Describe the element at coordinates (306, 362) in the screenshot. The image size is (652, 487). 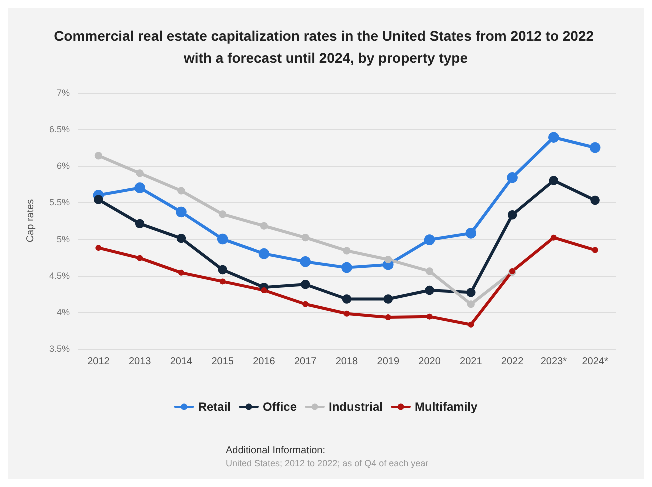
I see `x-tick-label: 2017` at that location.